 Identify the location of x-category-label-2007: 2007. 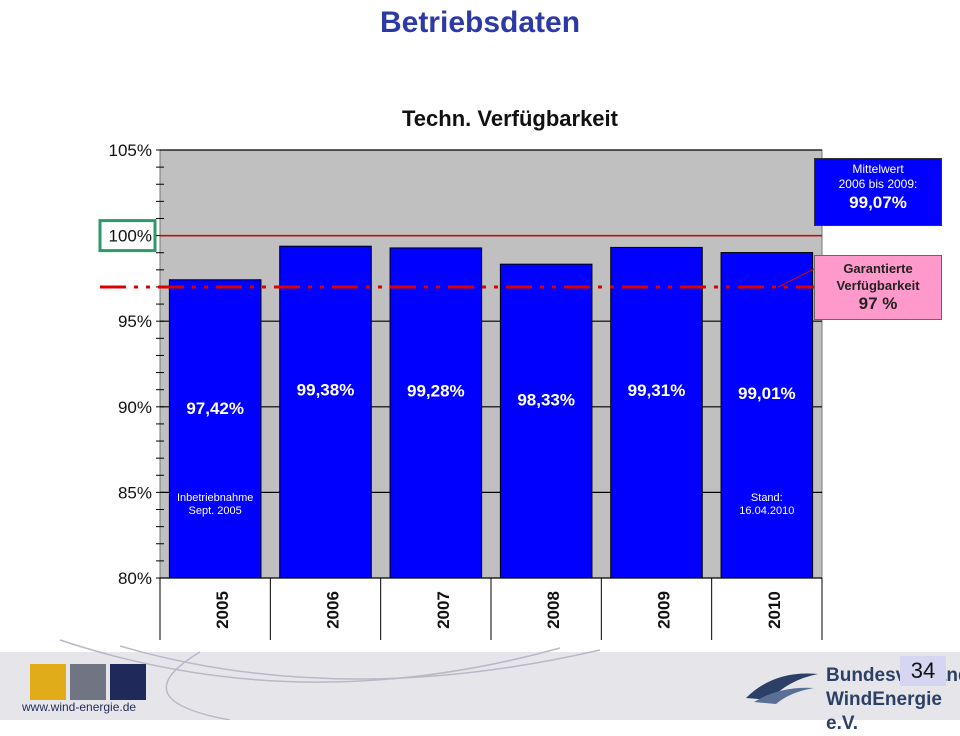
(443, 610).